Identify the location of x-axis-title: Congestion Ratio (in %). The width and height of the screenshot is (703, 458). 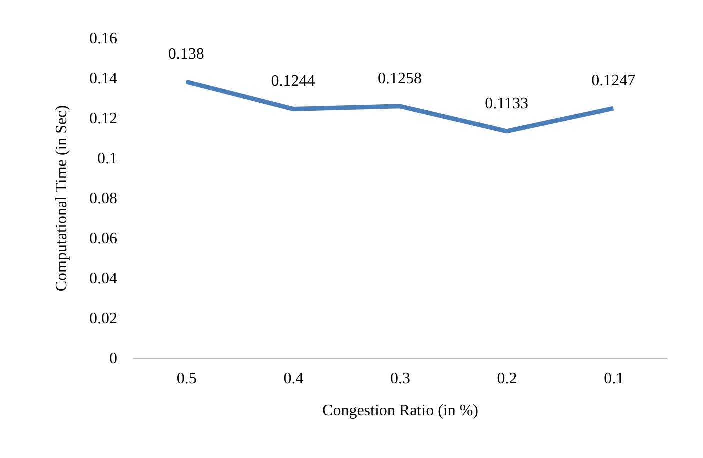
(400, 411).